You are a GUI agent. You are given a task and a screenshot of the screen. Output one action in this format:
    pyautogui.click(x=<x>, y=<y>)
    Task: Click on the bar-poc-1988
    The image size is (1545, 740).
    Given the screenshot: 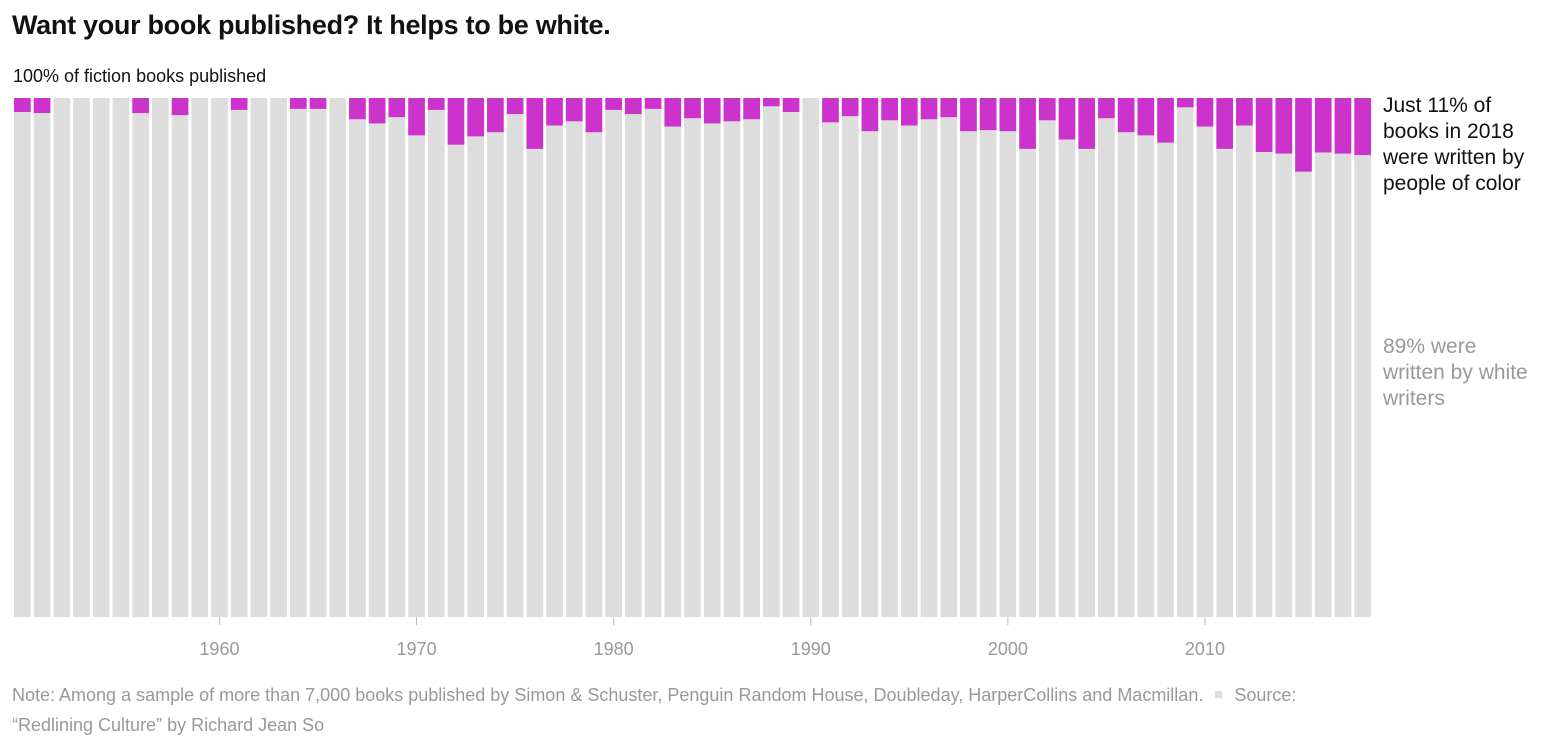 What is the action you would take?
    pyautogui.click(x=771, y=102)
    